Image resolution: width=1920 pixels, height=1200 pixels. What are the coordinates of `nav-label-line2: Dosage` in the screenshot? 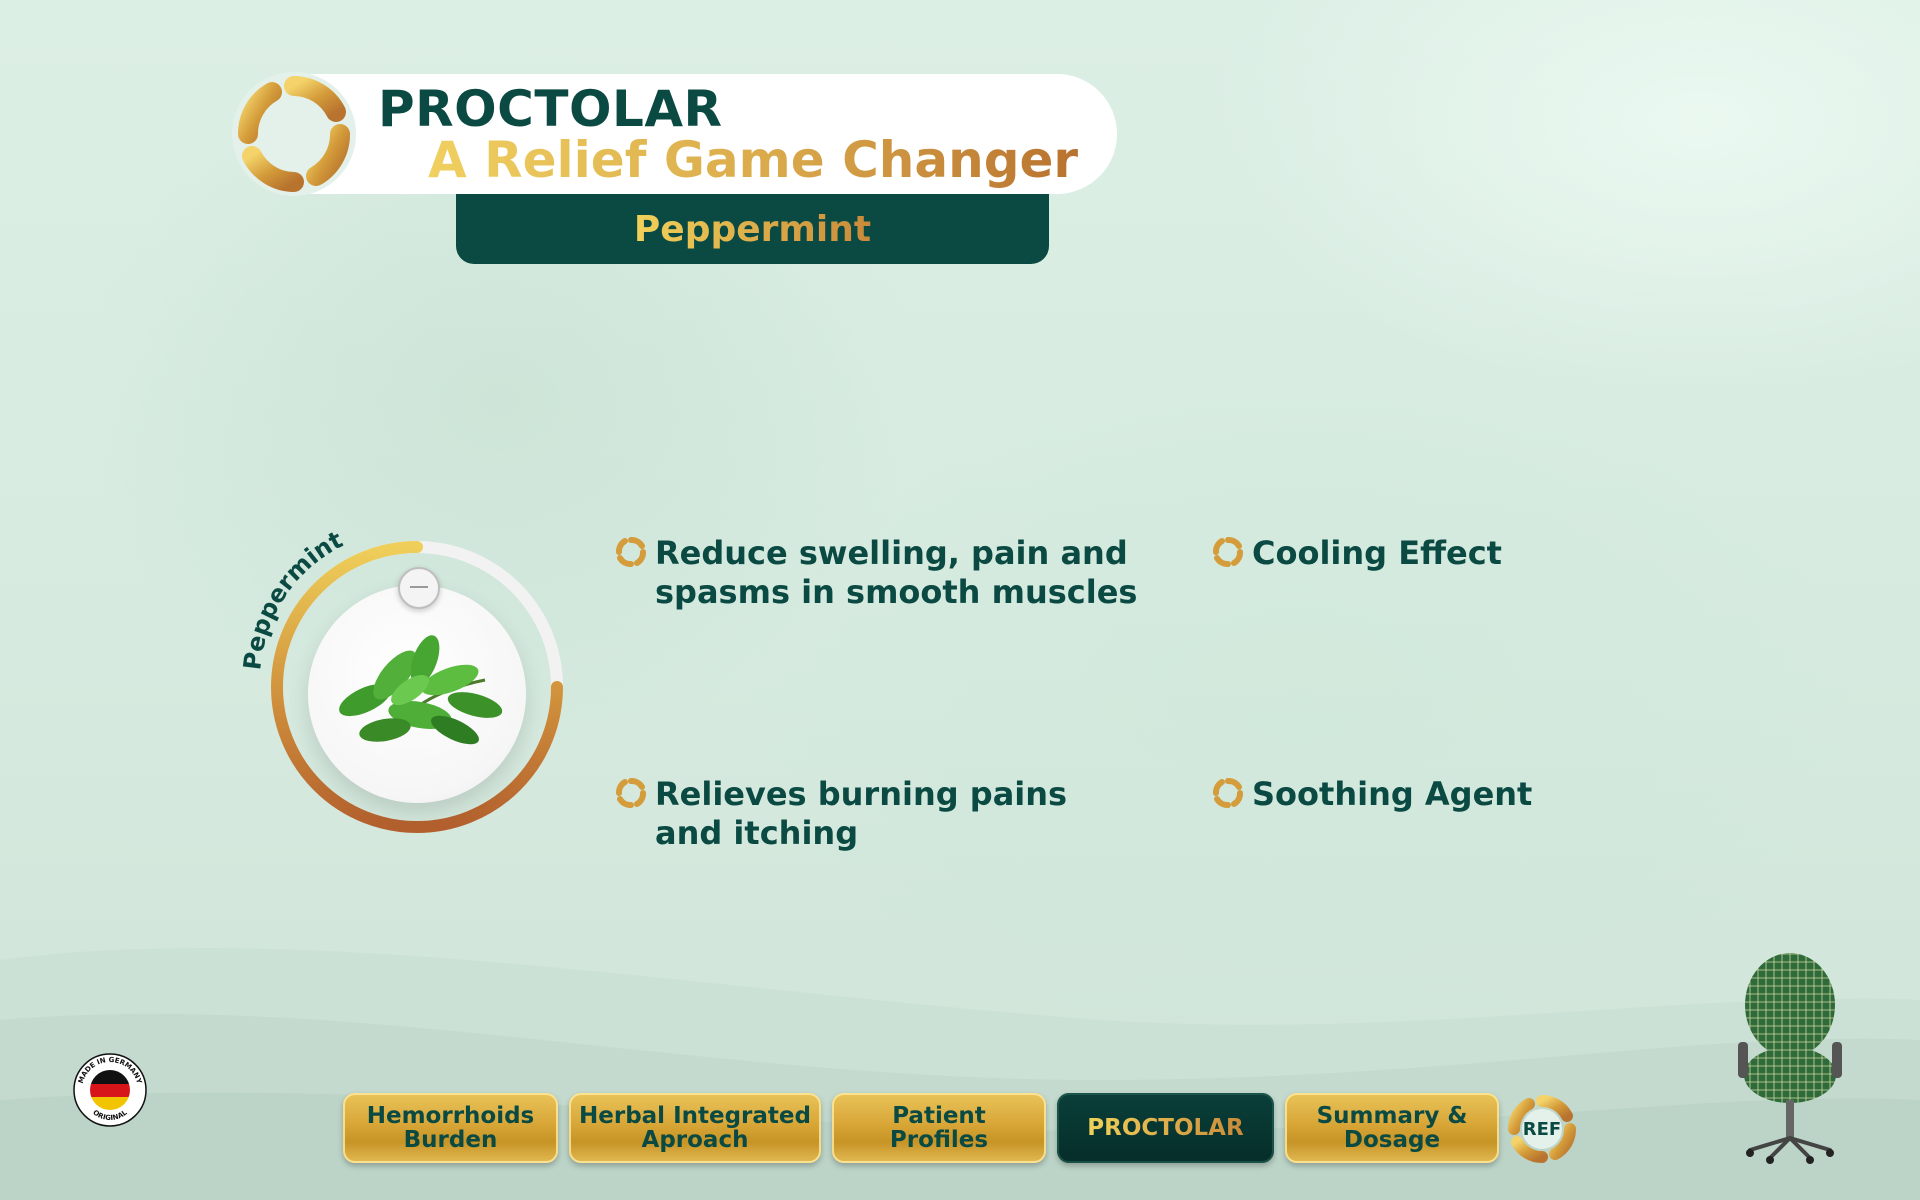 It's located at (1392, 1140).